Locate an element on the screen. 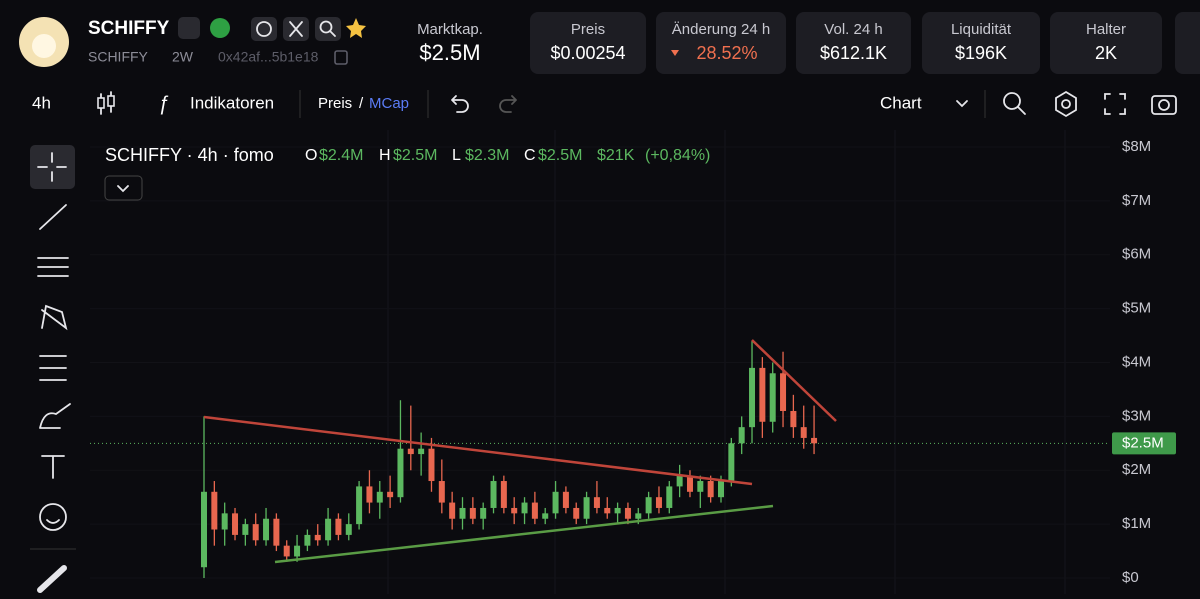 The height and width of the screenshot is (599, 1200). stat-value: $0.00254 is located at coordinates (587, 53).